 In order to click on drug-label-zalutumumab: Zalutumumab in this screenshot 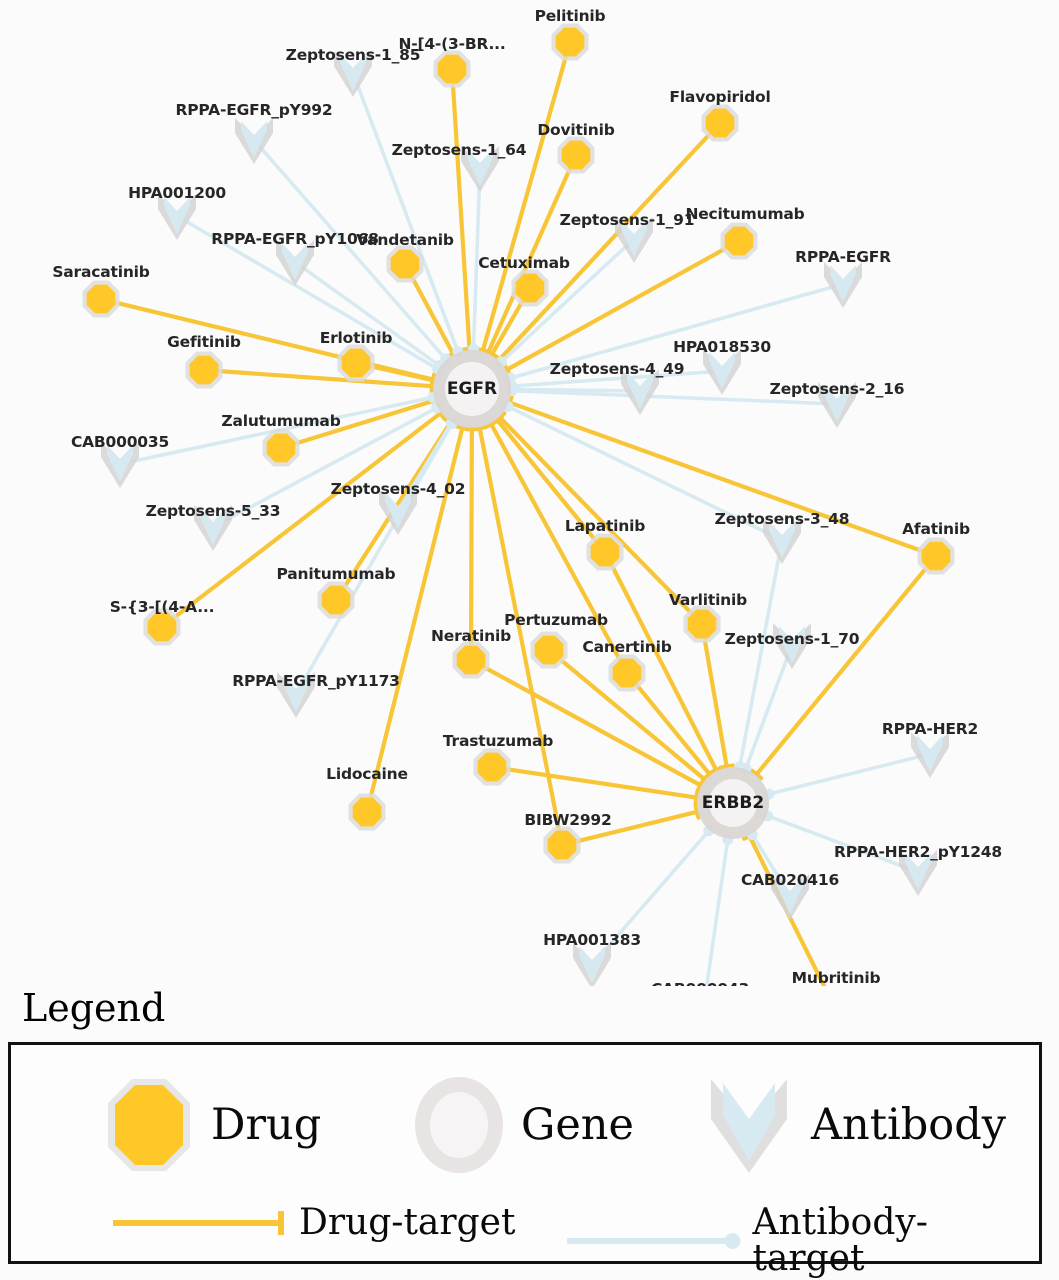, I will do `click(281, 421)`.